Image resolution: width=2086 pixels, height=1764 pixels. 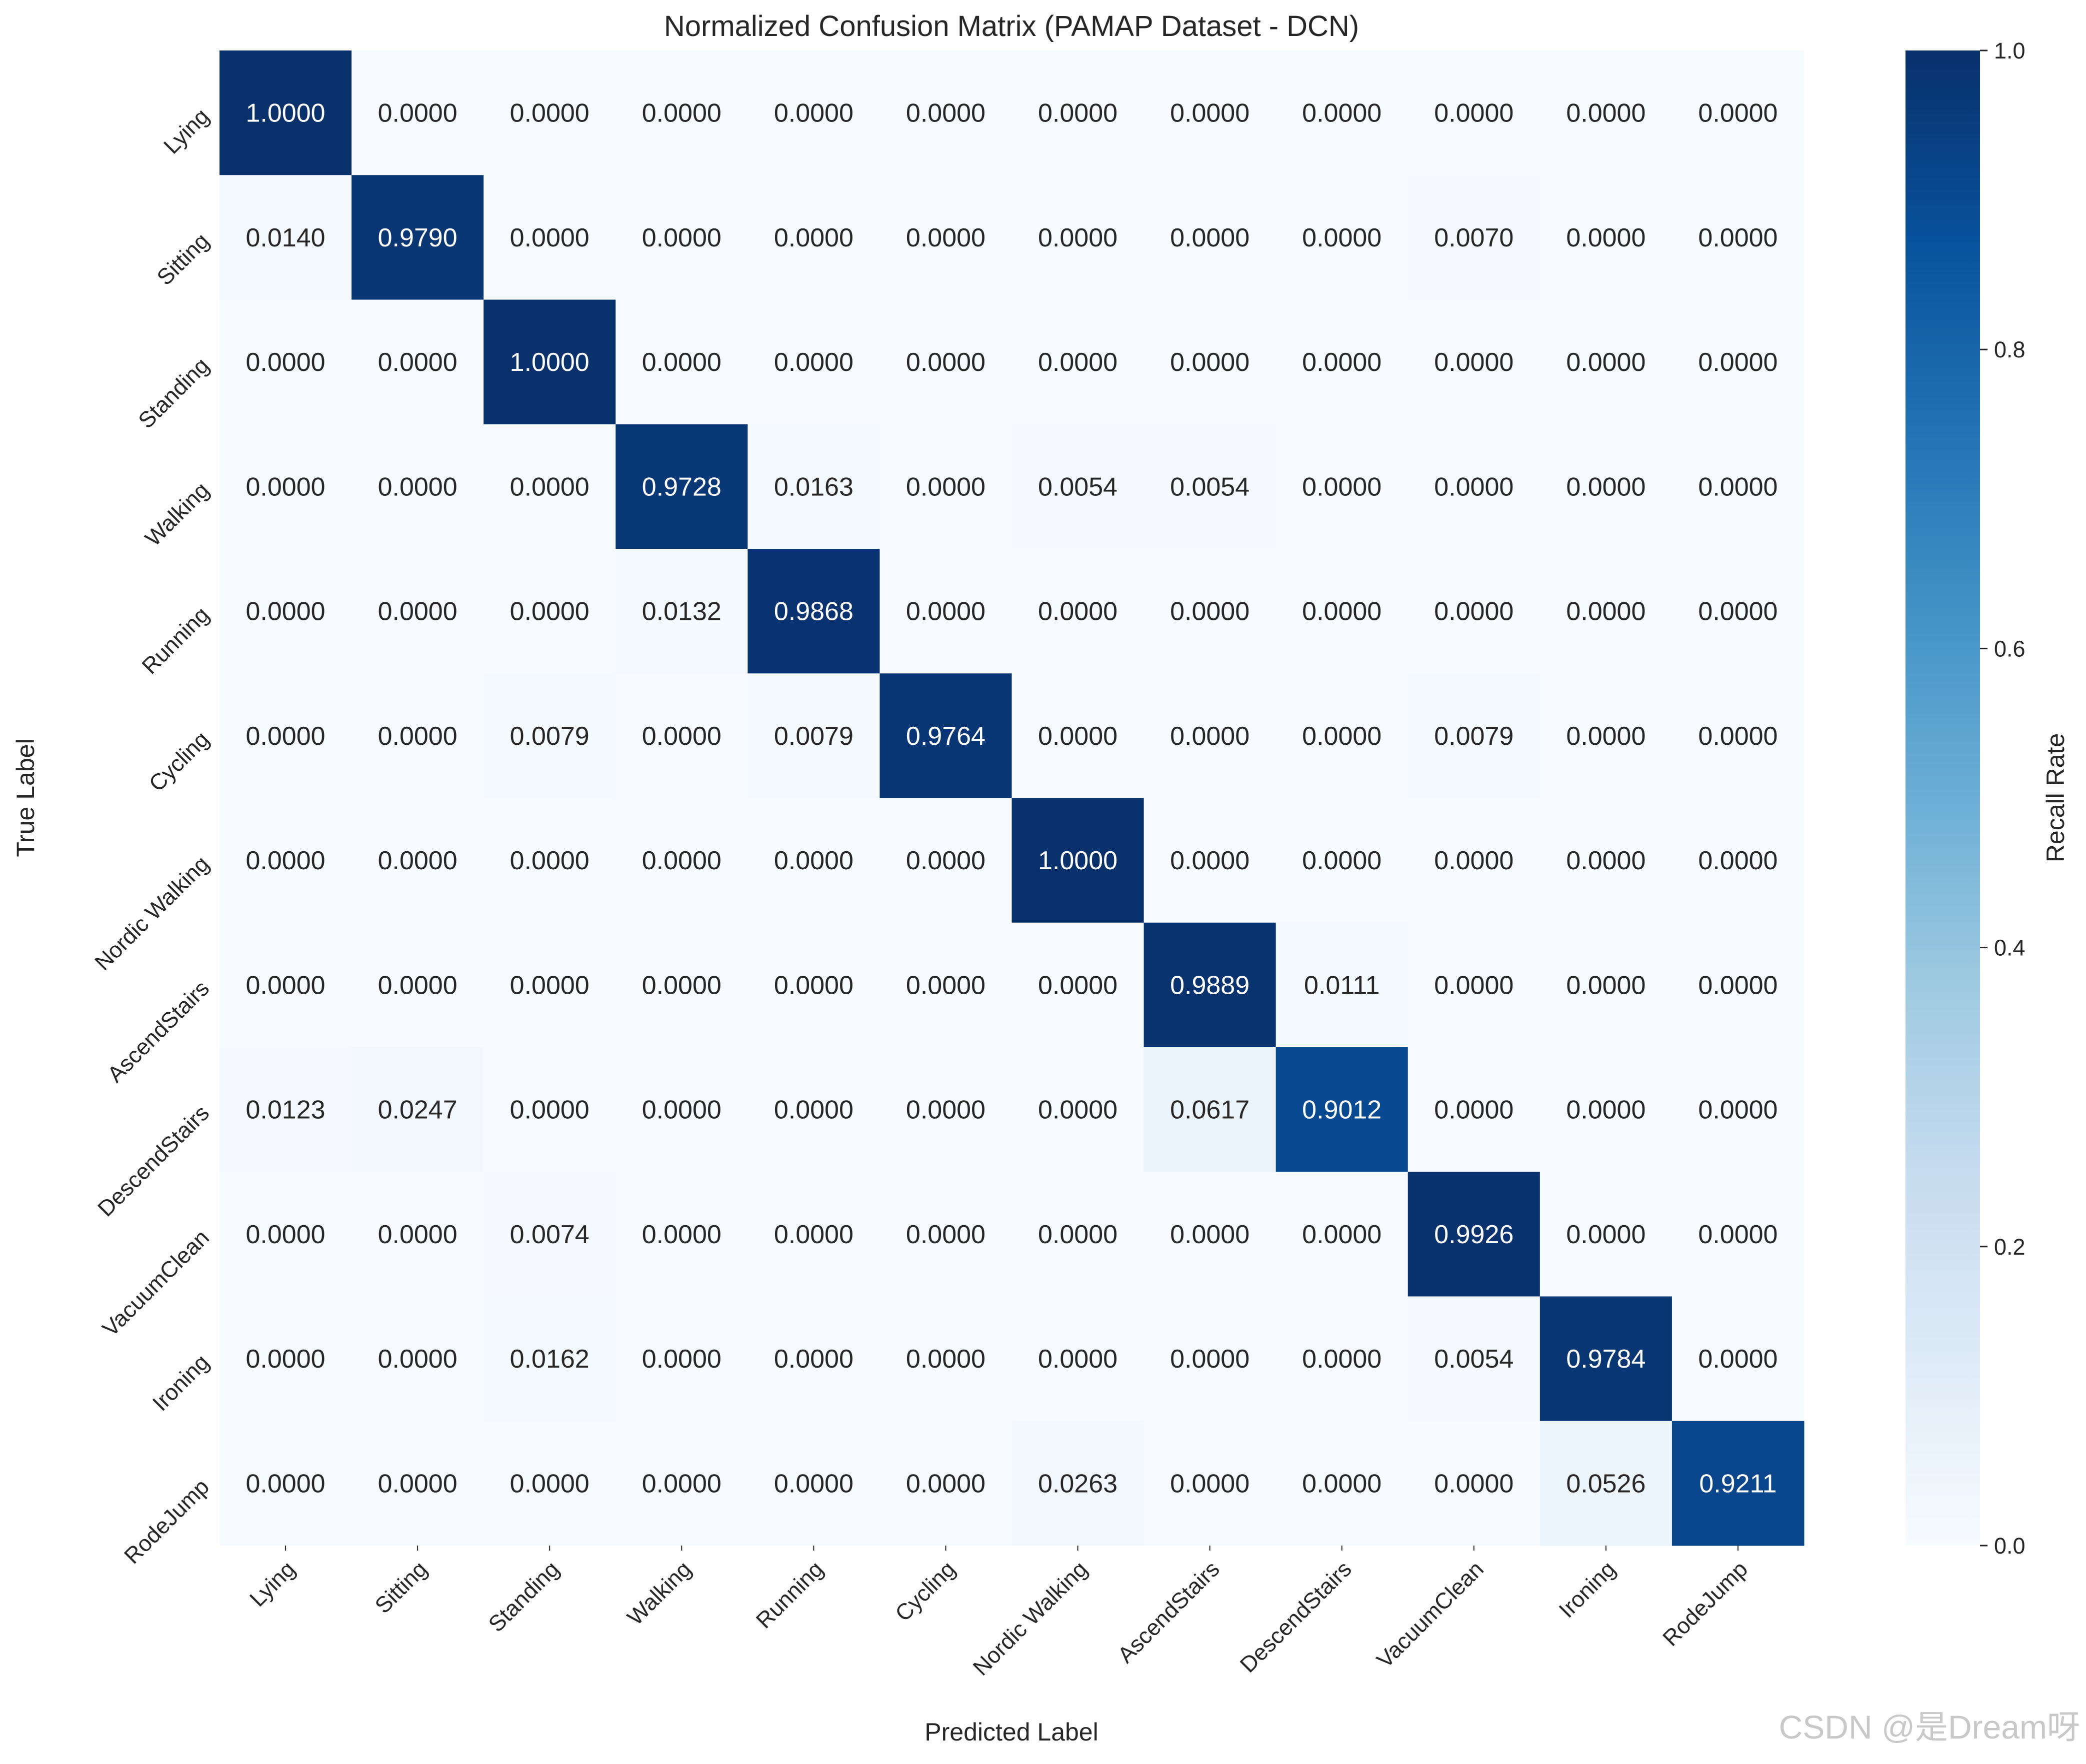 What do you see at coordinates (1078, 860) in the screenshot?
I see `cell-value-label: 1.0000` at bounding box center [1078, 860].